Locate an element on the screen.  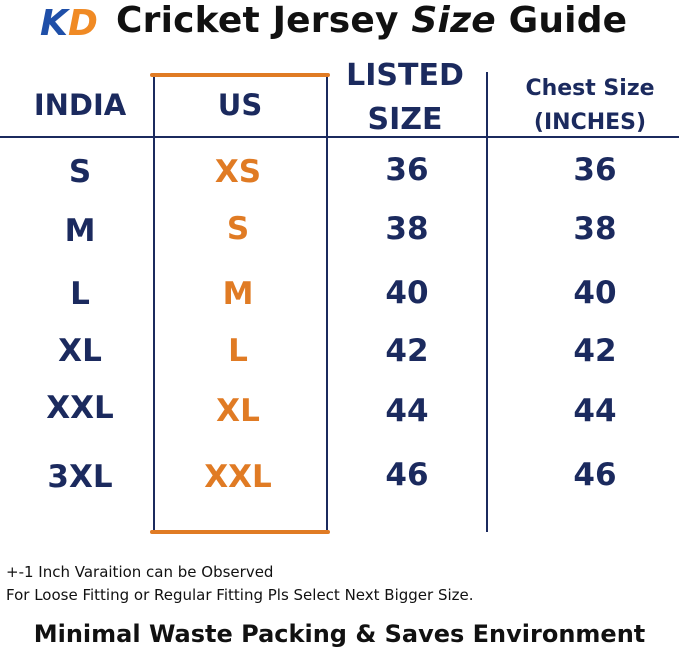
cell-india: 3XL is located at coordinates (80, 477).